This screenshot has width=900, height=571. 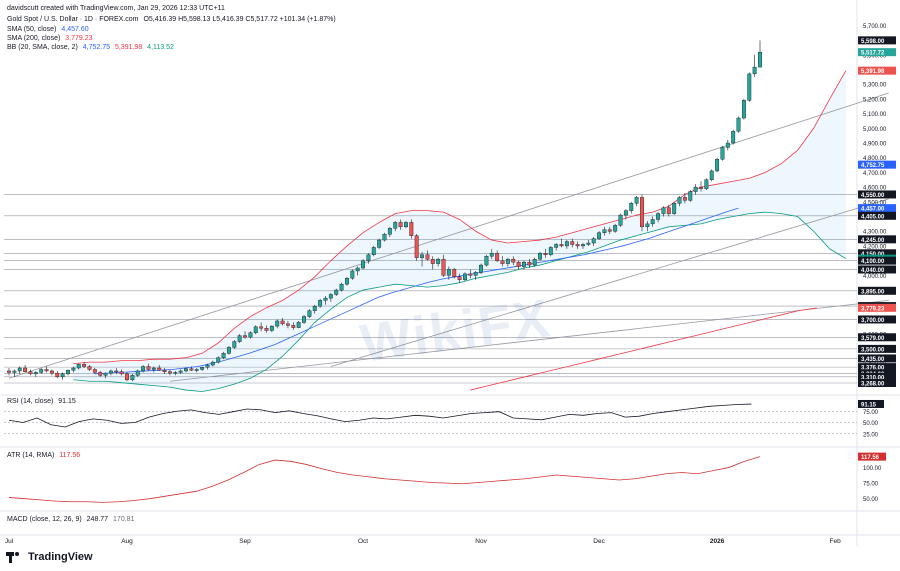 I want to click on price-label: 4,100.00, so click(x=873, y=262).